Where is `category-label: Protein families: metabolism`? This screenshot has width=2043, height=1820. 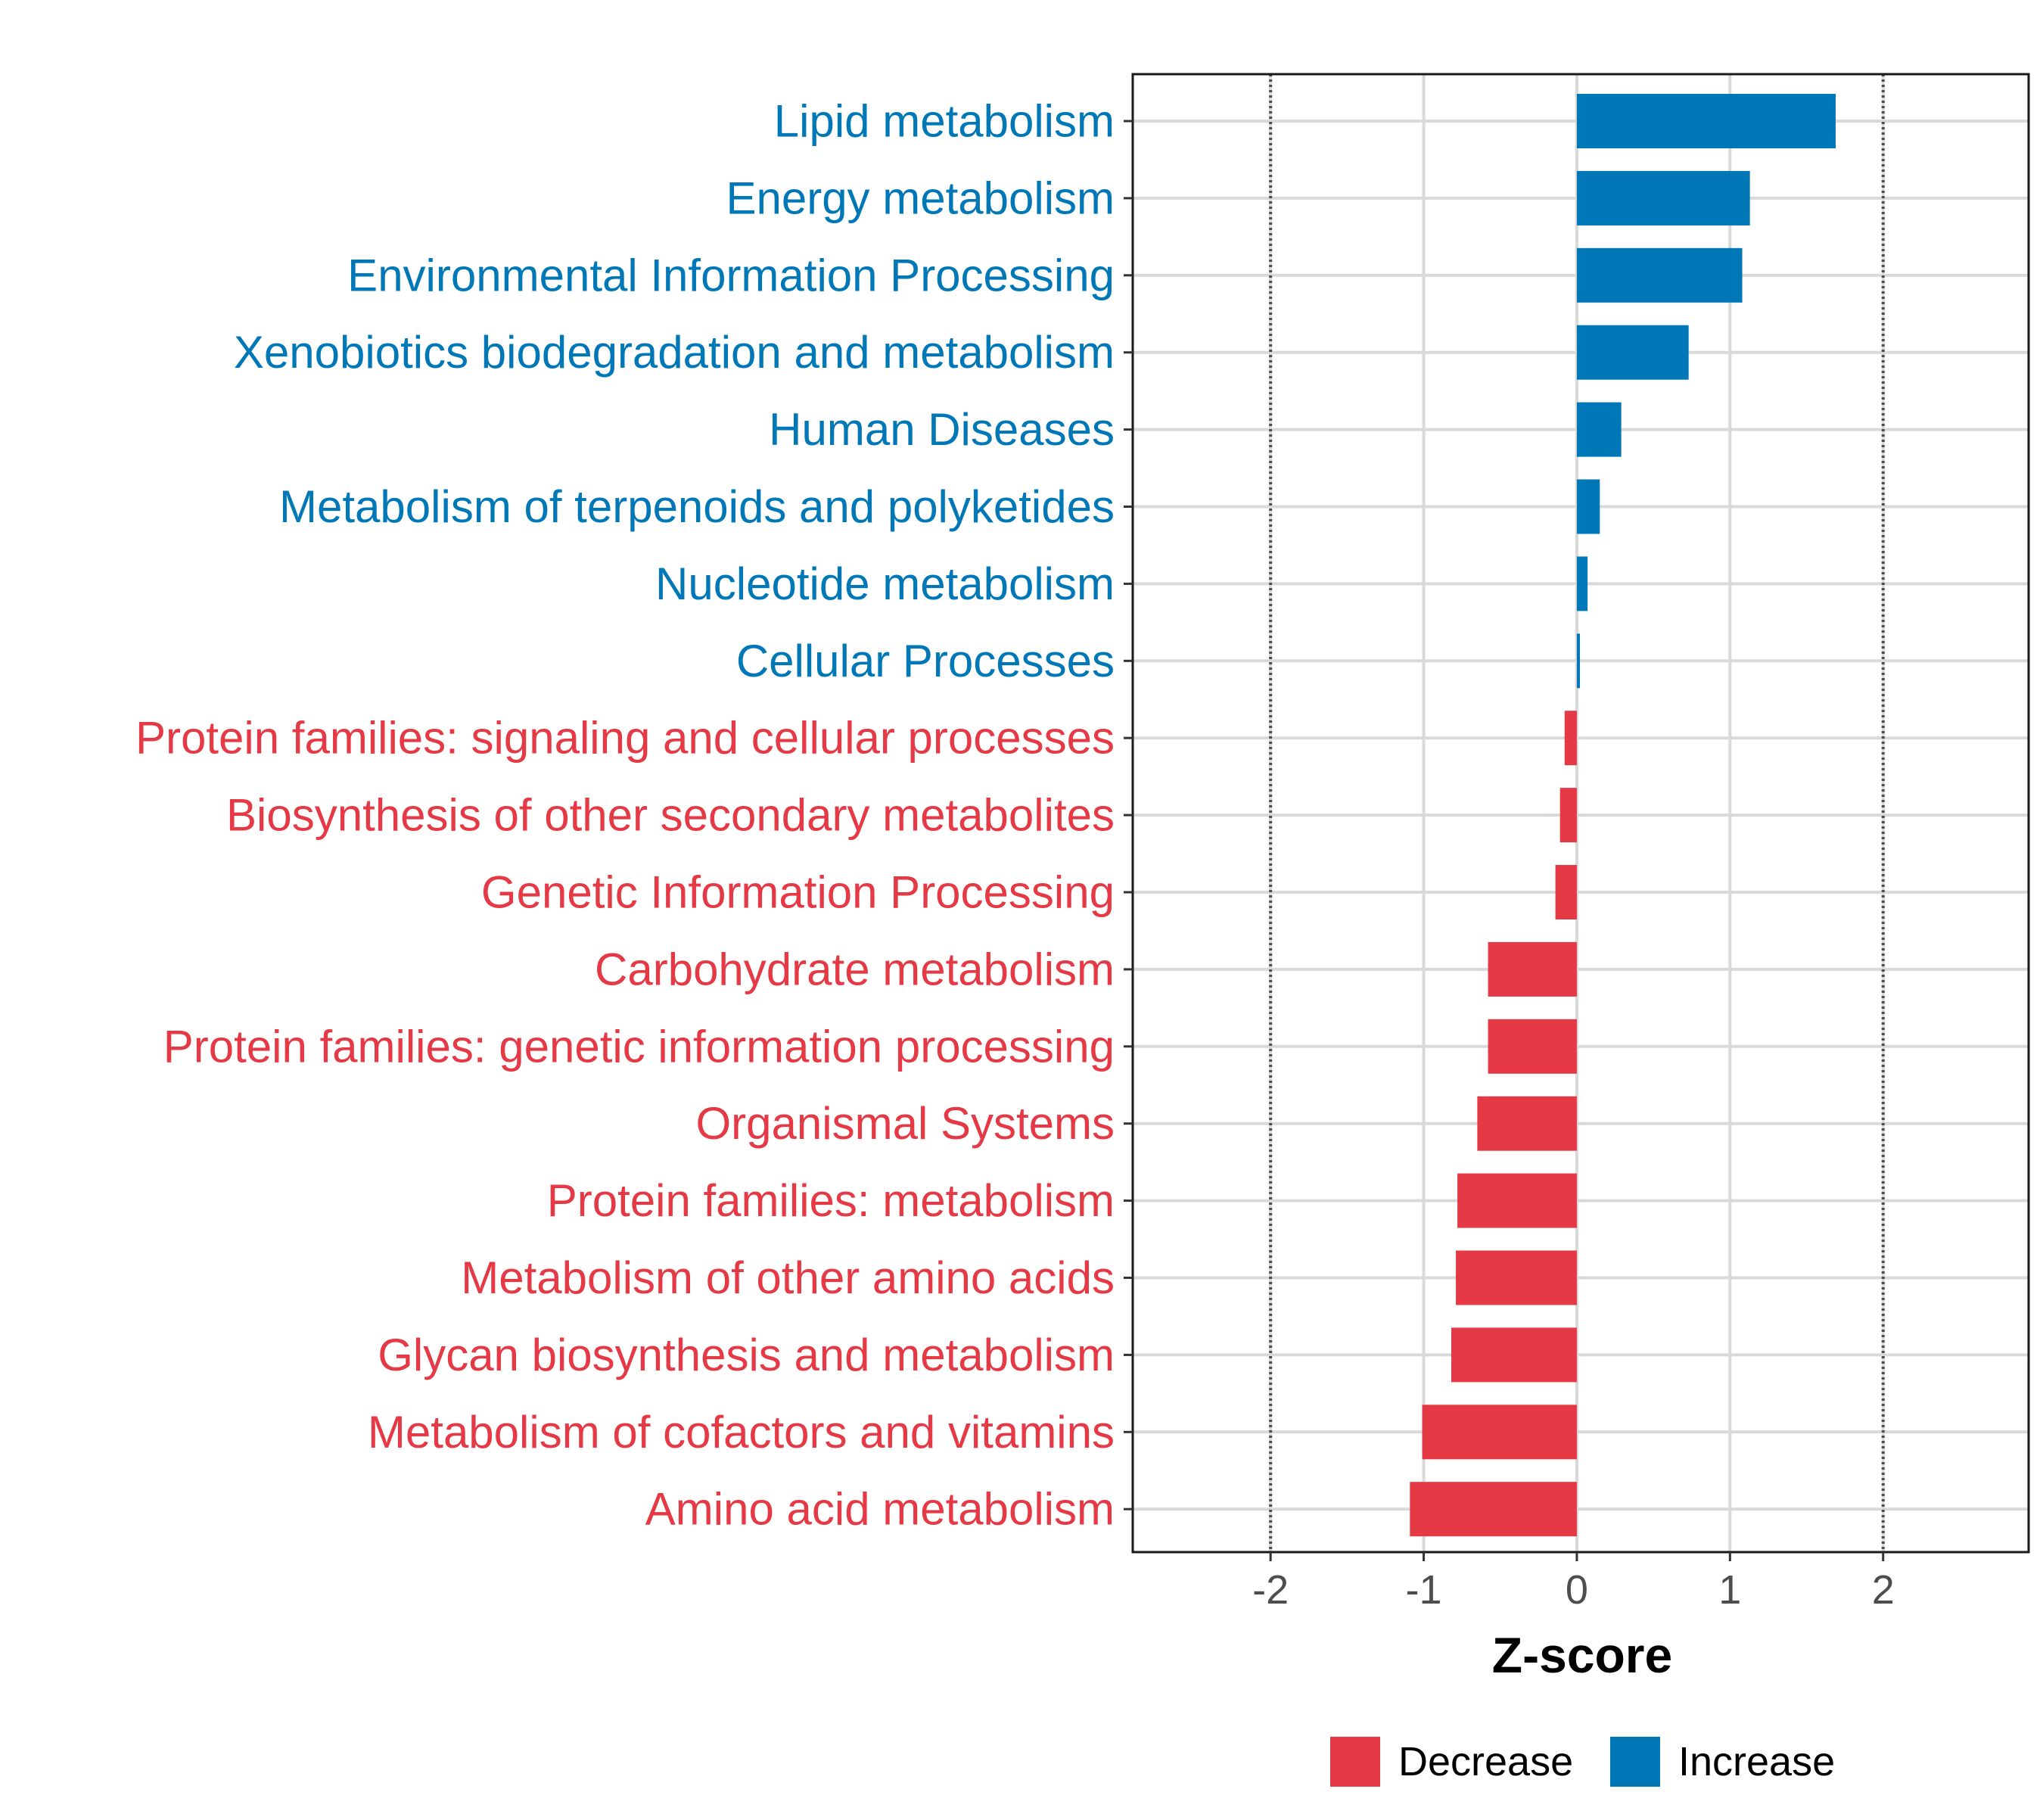
category-label: Protein families: metabolism is located at coordinates (831, 1200).